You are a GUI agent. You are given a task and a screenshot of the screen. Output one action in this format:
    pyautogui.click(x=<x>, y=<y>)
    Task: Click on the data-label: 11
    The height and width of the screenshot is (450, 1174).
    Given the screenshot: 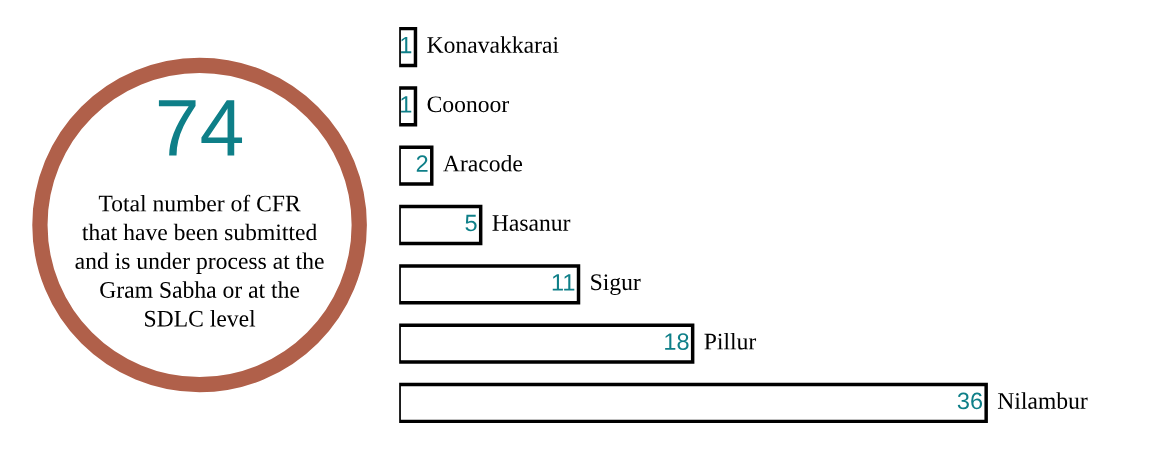 What is the action you would take?
    pyautogui.click(x=563, y=282)
    